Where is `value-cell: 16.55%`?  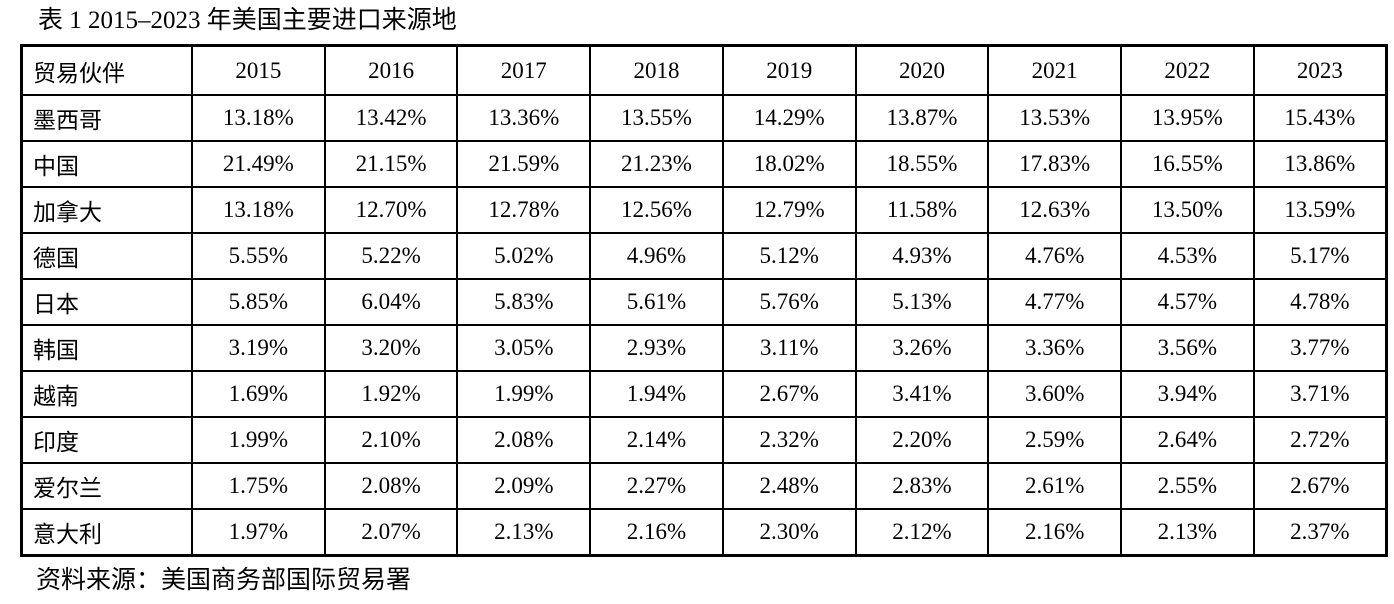 value-cell: 16.55% is located at coordinates (1187, 164).